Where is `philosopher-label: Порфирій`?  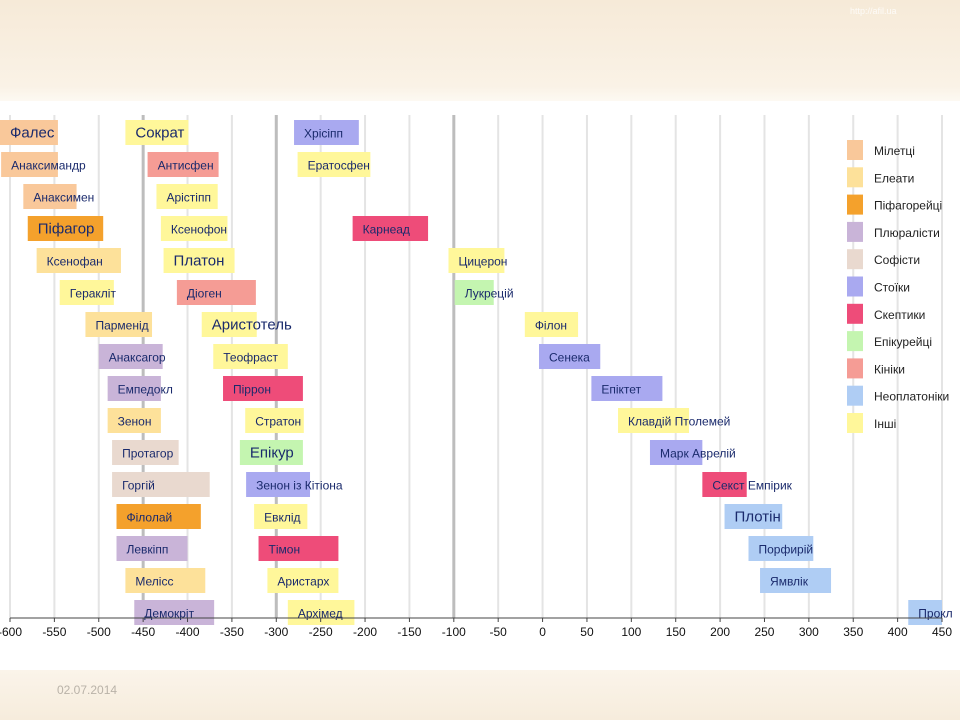 philosopher-label: Порфирій is located at coordinates (785, 550).